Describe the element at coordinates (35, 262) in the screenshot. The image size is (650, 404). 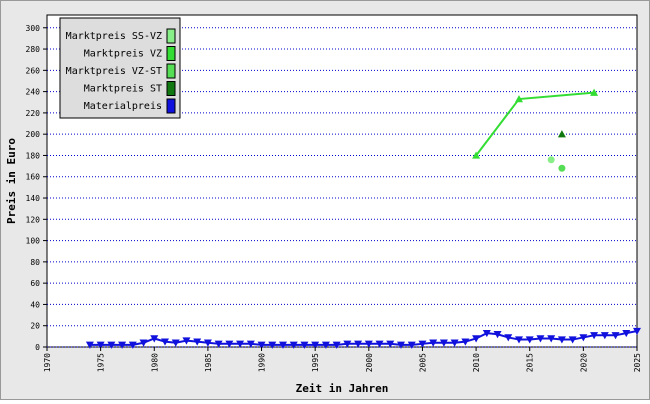
I see `y-tick-label: 80` at that location.